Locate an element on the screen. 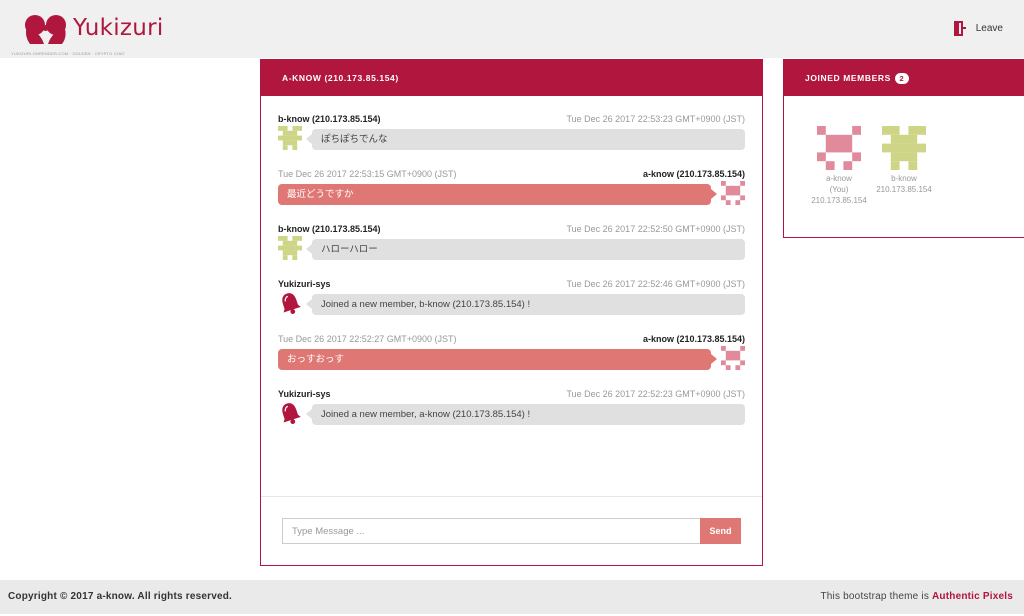 The image size is (1024, 616). leave-button: Leave is located at coordinates (978, 28).